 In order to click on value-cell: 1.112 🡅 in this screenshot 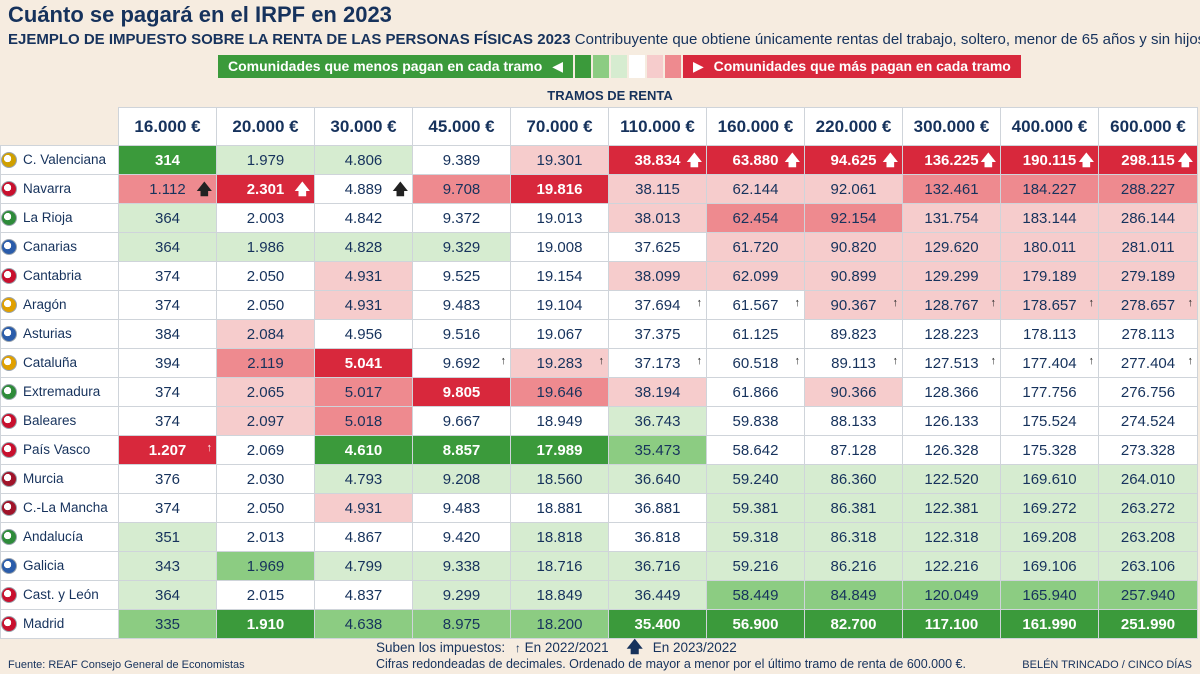, I will do `click(167, 189)`.